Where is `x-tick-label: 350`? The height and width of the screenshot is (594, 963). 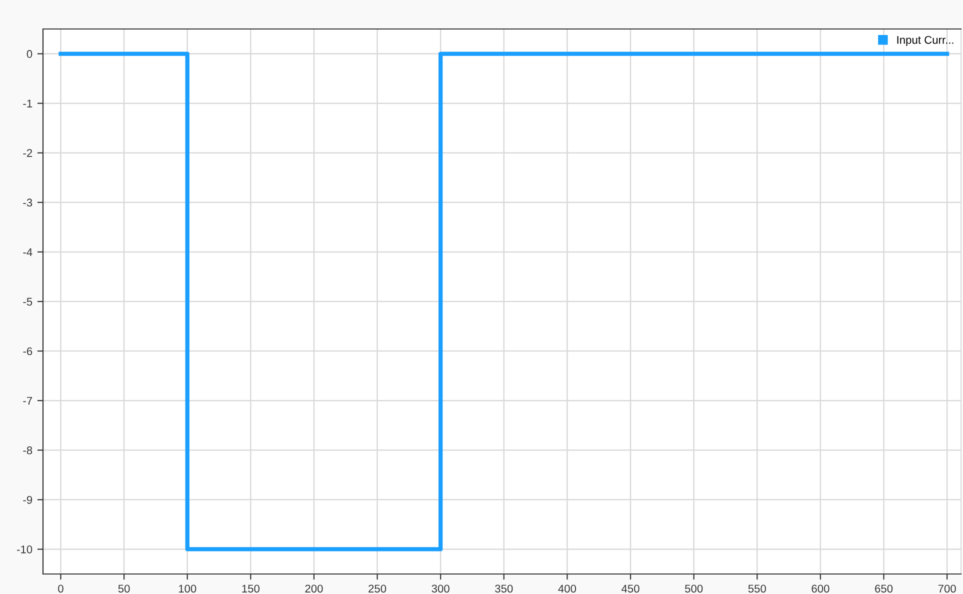 x-tick-label: 350 is located at coordinates (504, 588).